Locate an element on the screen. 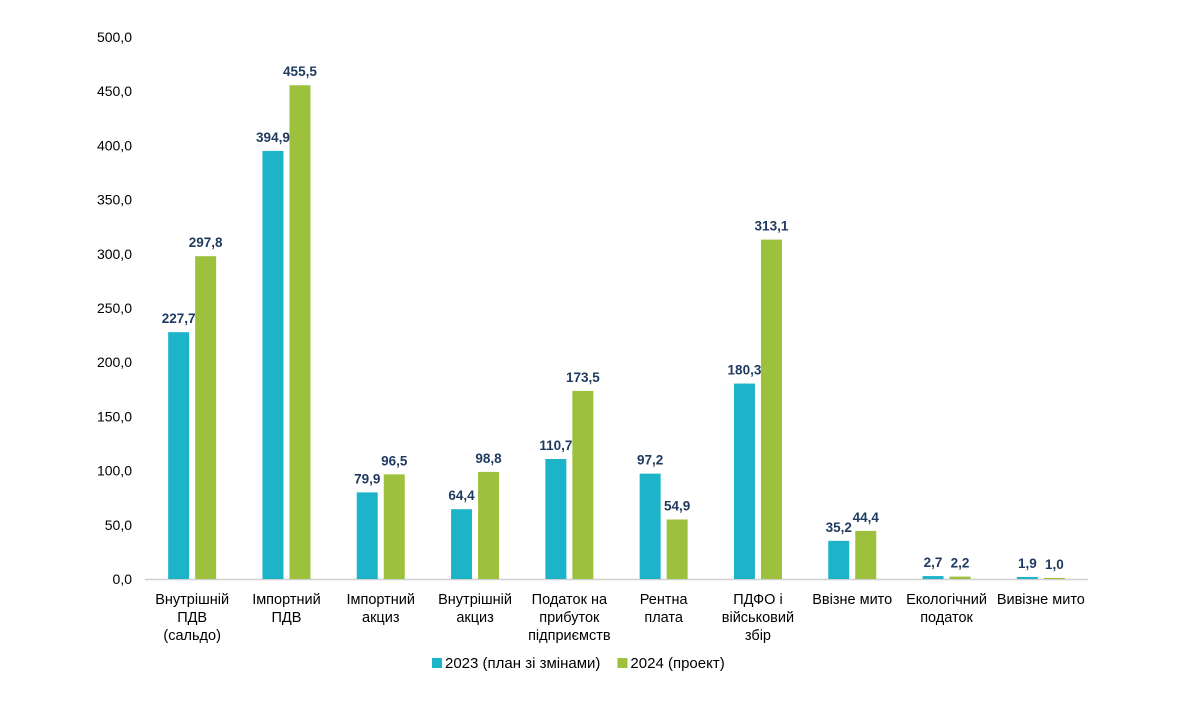 The image size is (1190, 709). y-tick-label: 450,0 is located at coordinates (114, 91).